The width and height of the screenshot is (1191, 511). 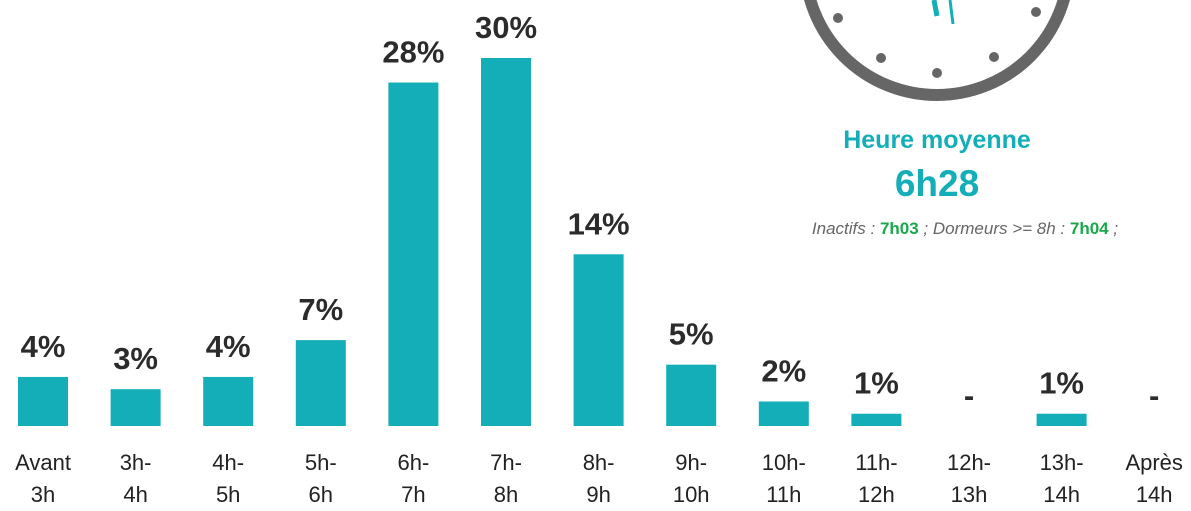 I want to click on value-label: 2%, so click(x=783, y=370).